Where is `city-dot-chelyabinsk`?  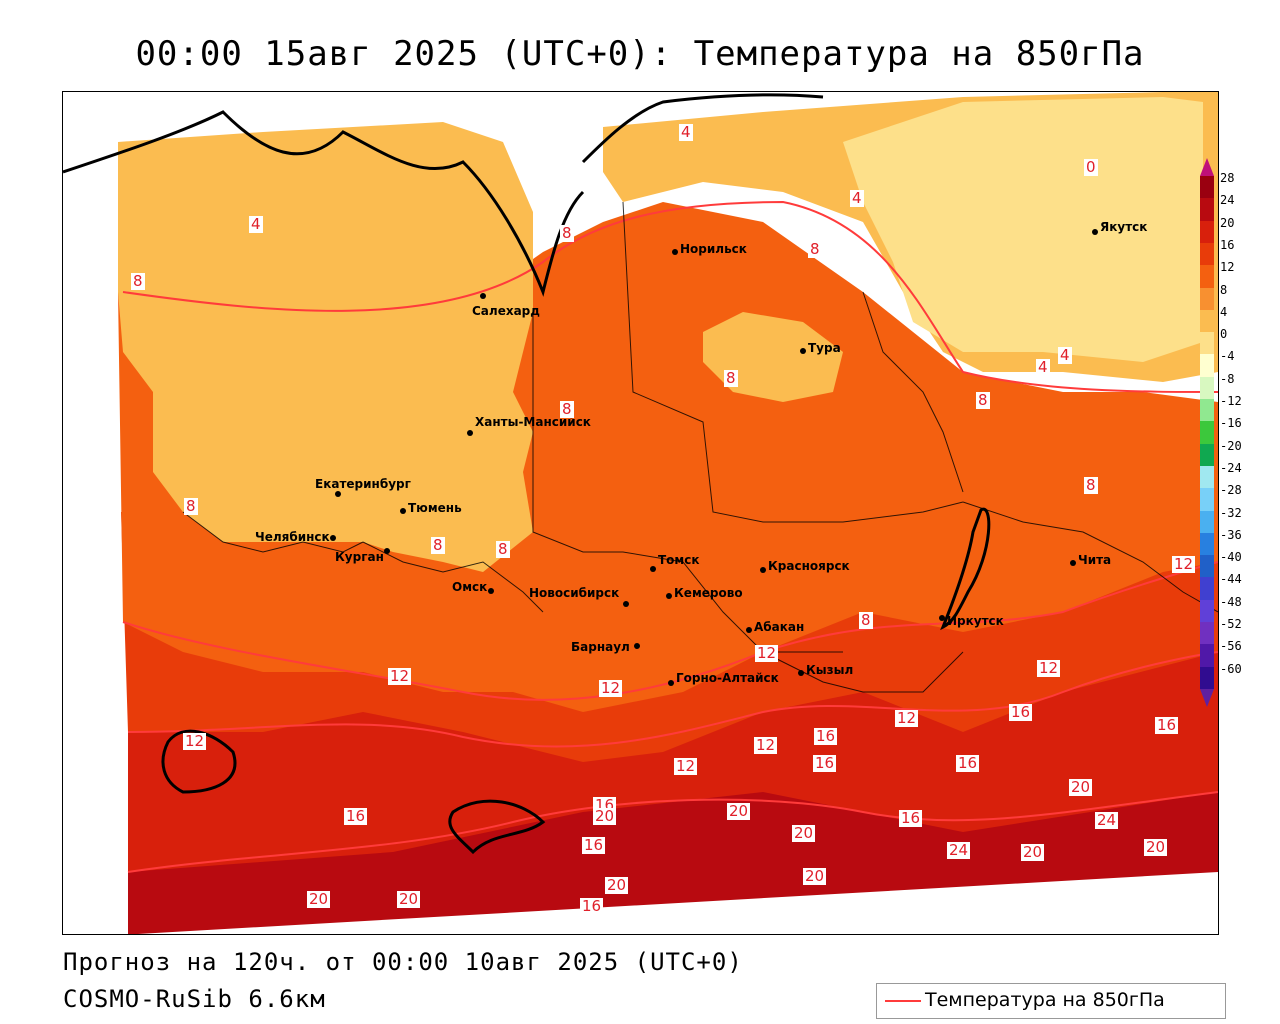
city-dot-chelyabinsk is located at coordinates (333, 538).